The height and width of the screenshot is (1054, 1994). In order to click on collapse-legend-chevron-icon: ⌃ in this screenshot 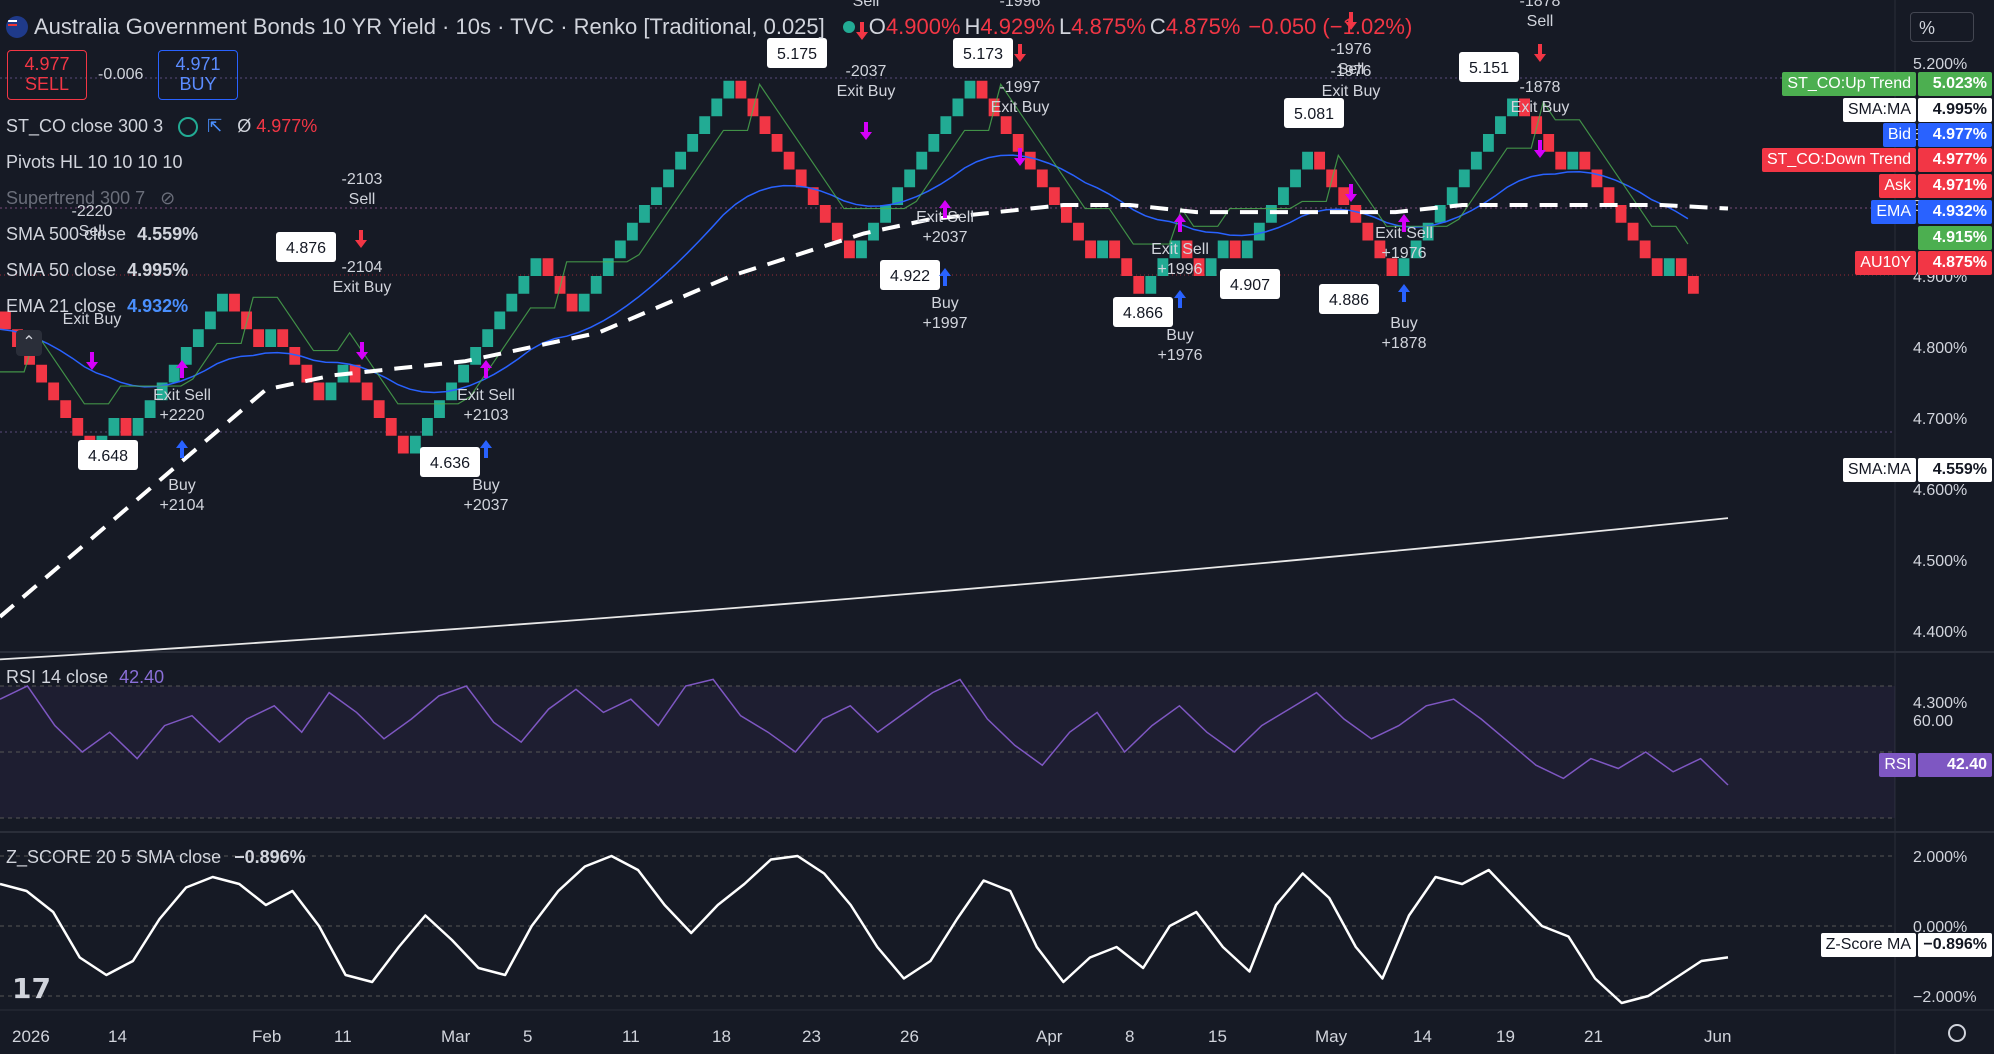, I will do `click(29, 343)`.